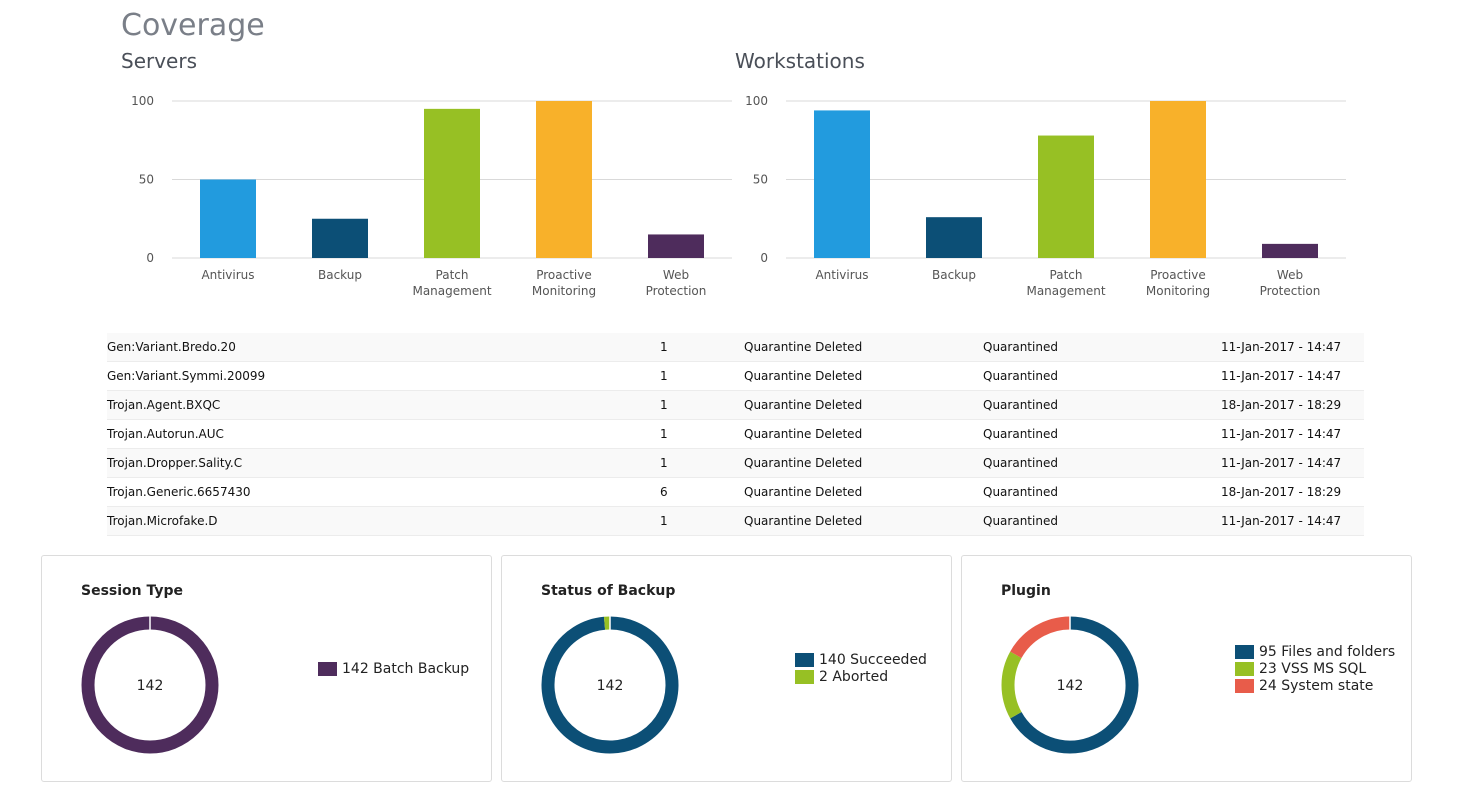 The image size is (1460, 790). What do you see at coordinates (383, 492) in the screenshot?
I see `threat-name-cell: Trojan.Generic.6657430` at bounding box center [383, 492].